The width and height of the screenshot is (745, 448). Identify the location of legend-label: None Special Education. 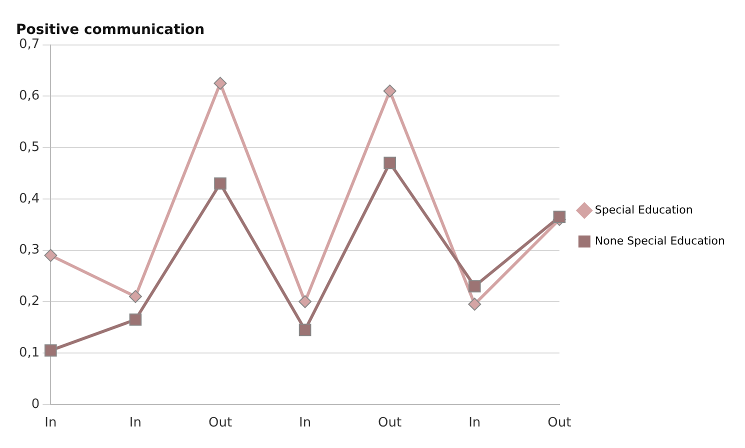
(660, 241).